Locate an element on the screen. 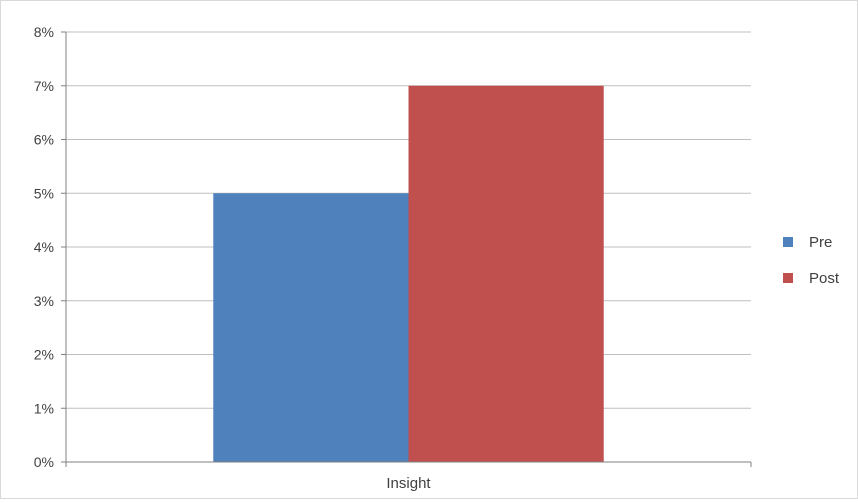 The height and width of the screenshot is (503, 858). bar-pre is located at coordinates (311, 327).